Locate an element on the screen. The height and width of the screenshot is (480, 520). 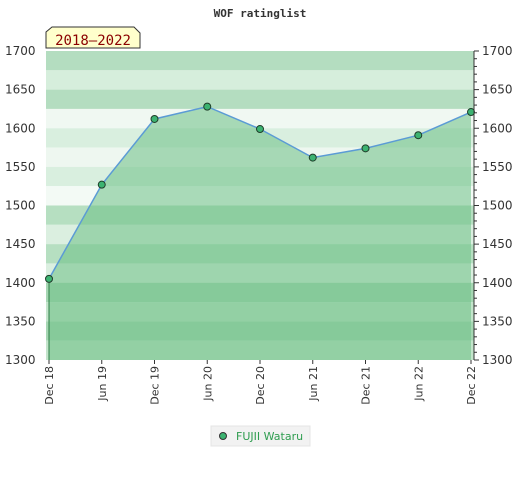
left-y-axis: 1300 1350 1400 1450 1500 1550 1600 1650 1700 is located at coordinates (20, 205).